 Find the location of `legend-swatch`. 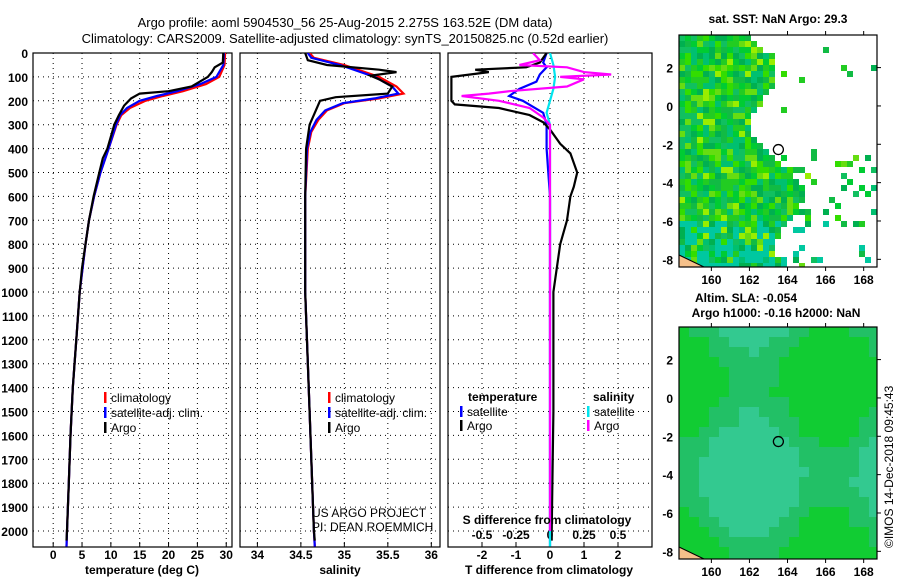

legend-swatch is located at coordinates (588, 425).